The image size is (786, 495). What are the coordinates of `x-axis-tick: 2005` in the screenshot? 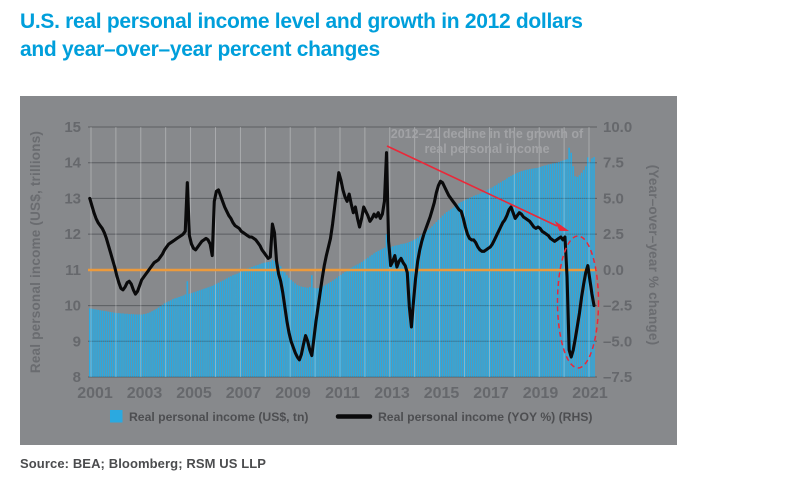 It's located at (194, 393).